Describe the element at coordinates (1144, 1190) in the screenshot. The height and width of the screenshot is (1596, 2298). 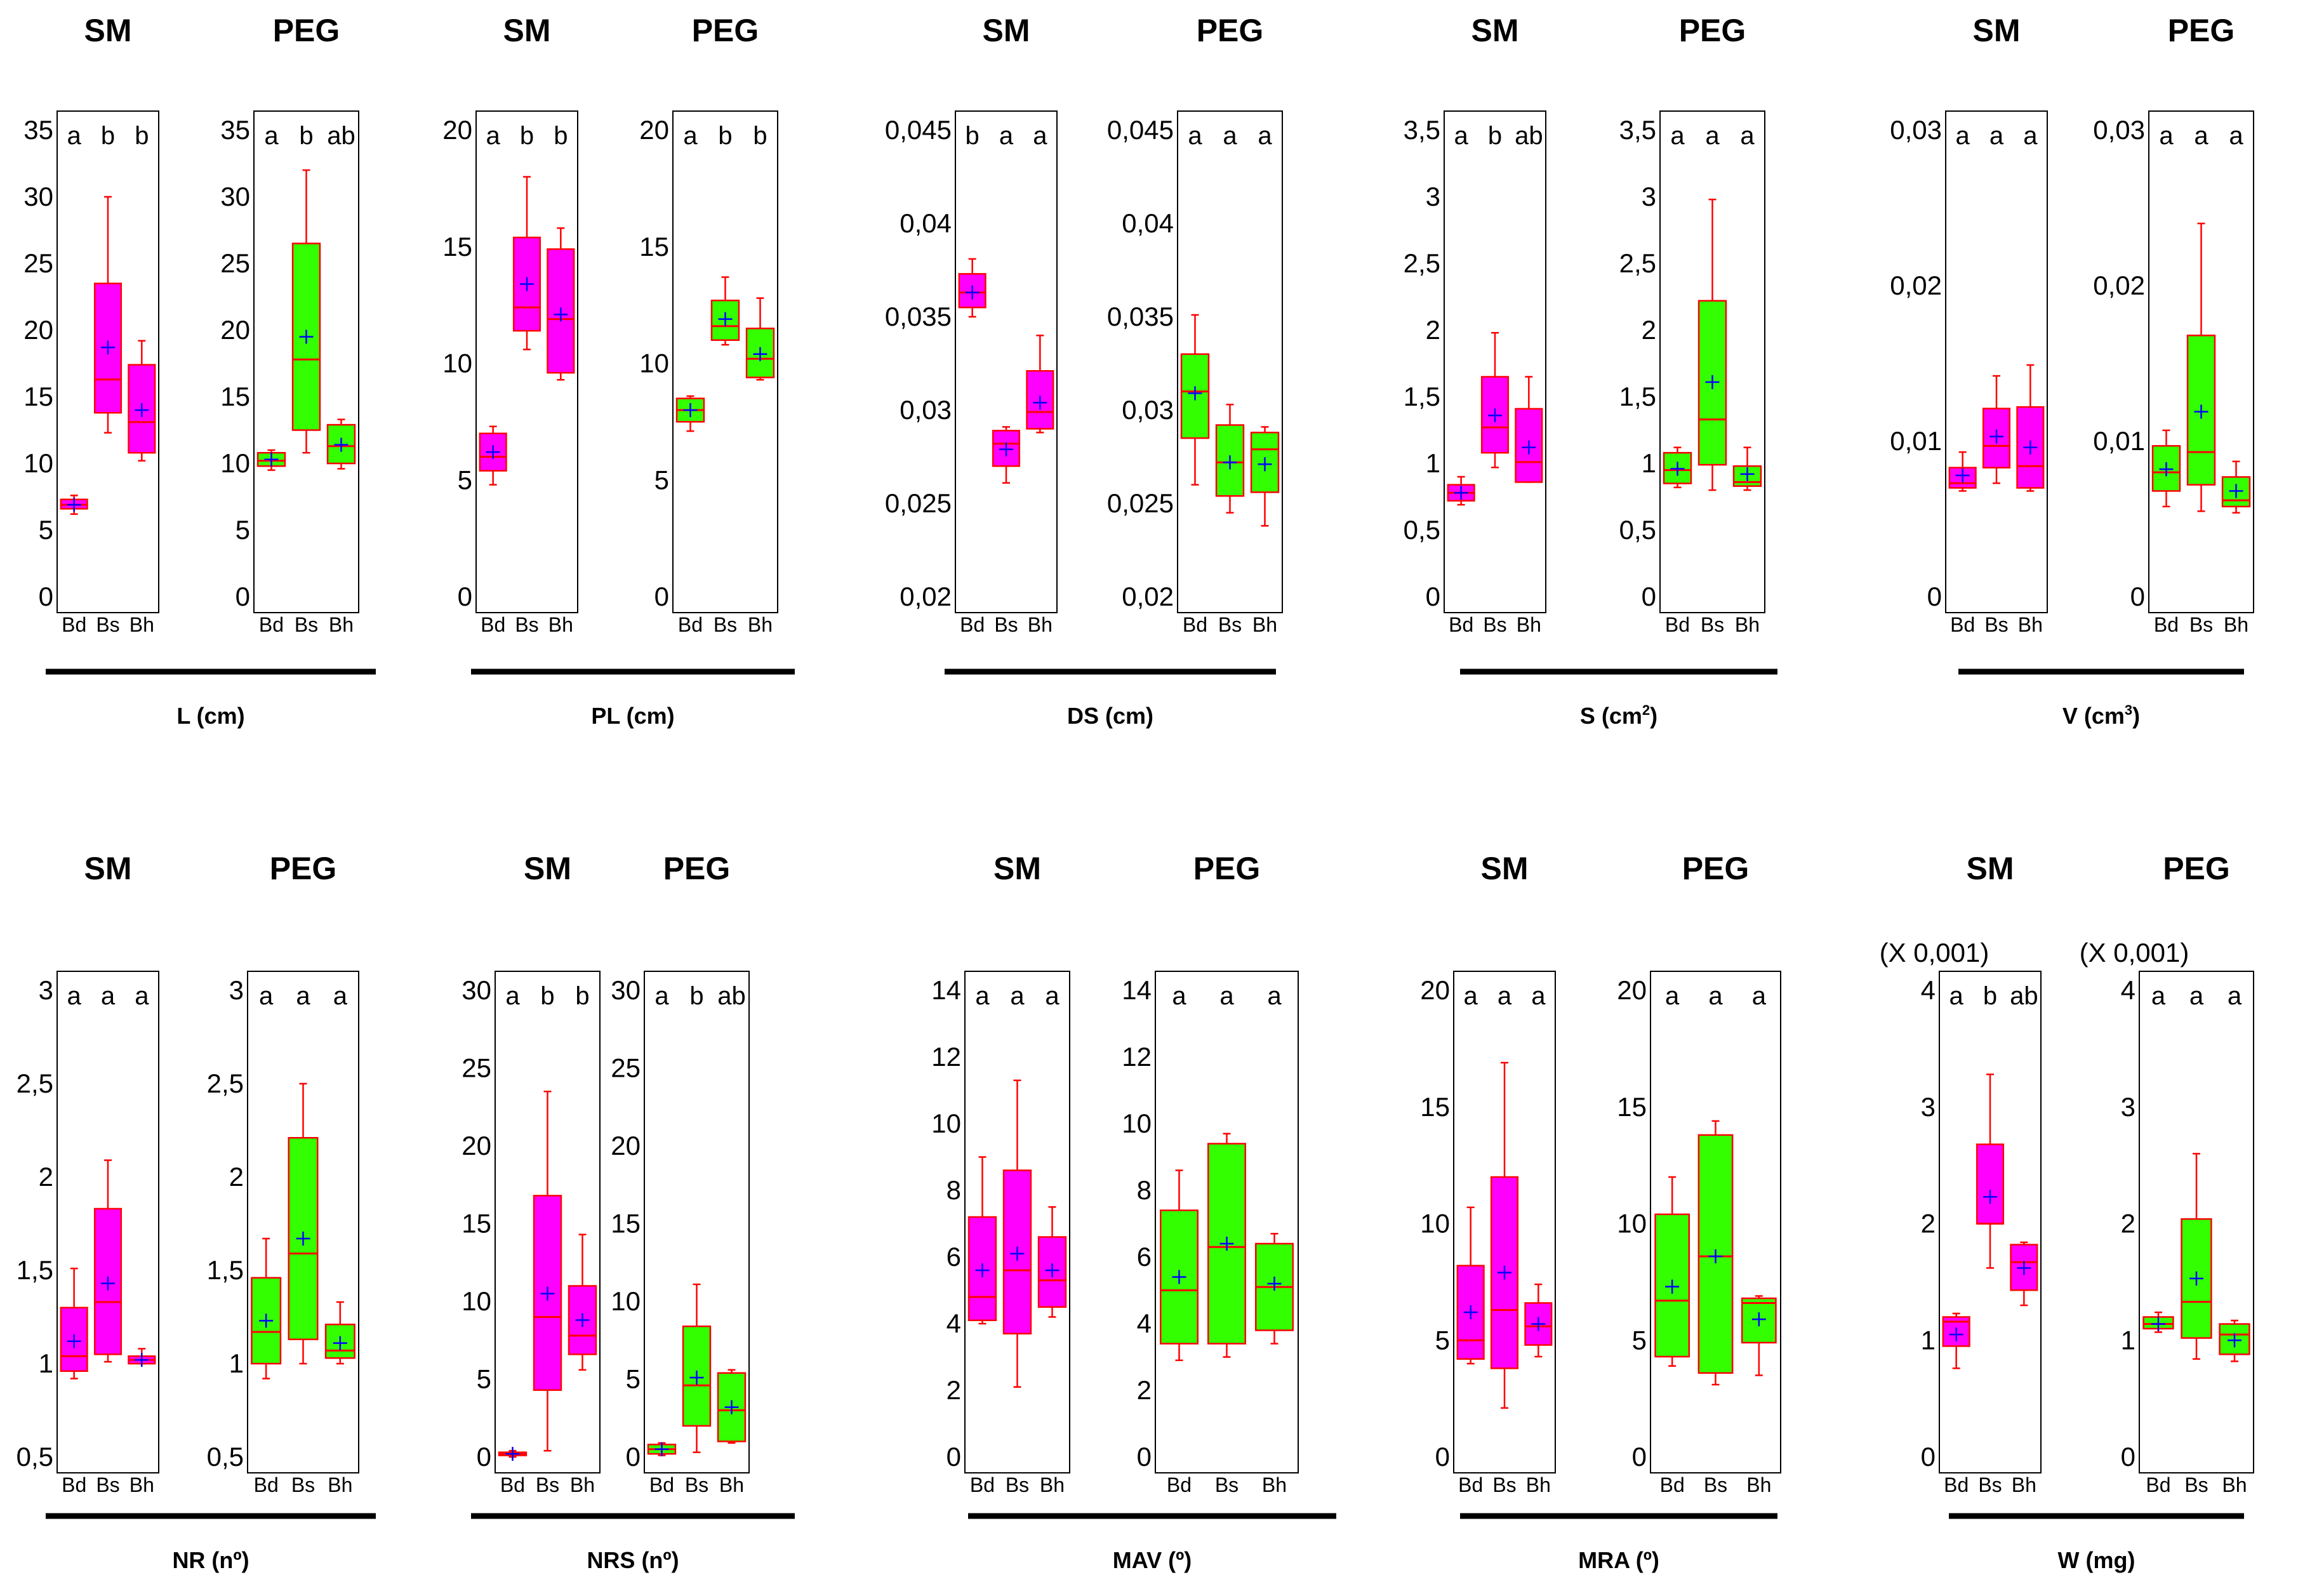
I see `y-tick-label: 8` at that location.